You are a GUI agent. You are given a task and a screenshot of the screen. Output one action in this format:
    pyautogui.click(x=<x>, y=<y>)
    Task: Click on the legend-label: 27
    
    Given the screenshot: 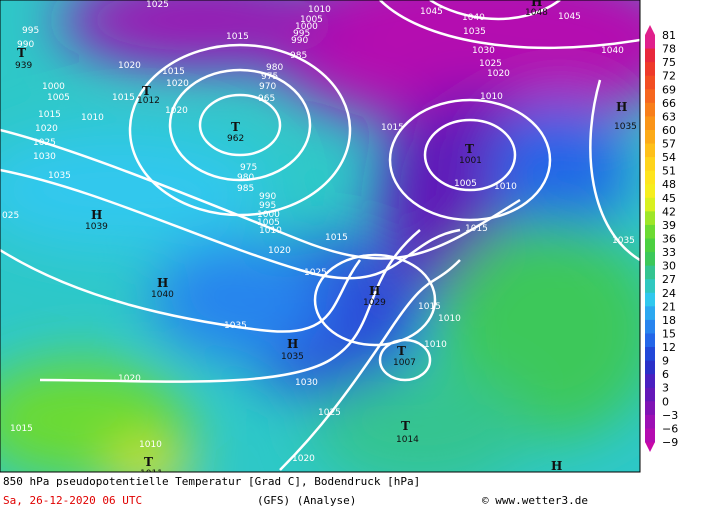 What is the action you would take?
    pyautogui.click(x=669, y=279)
    